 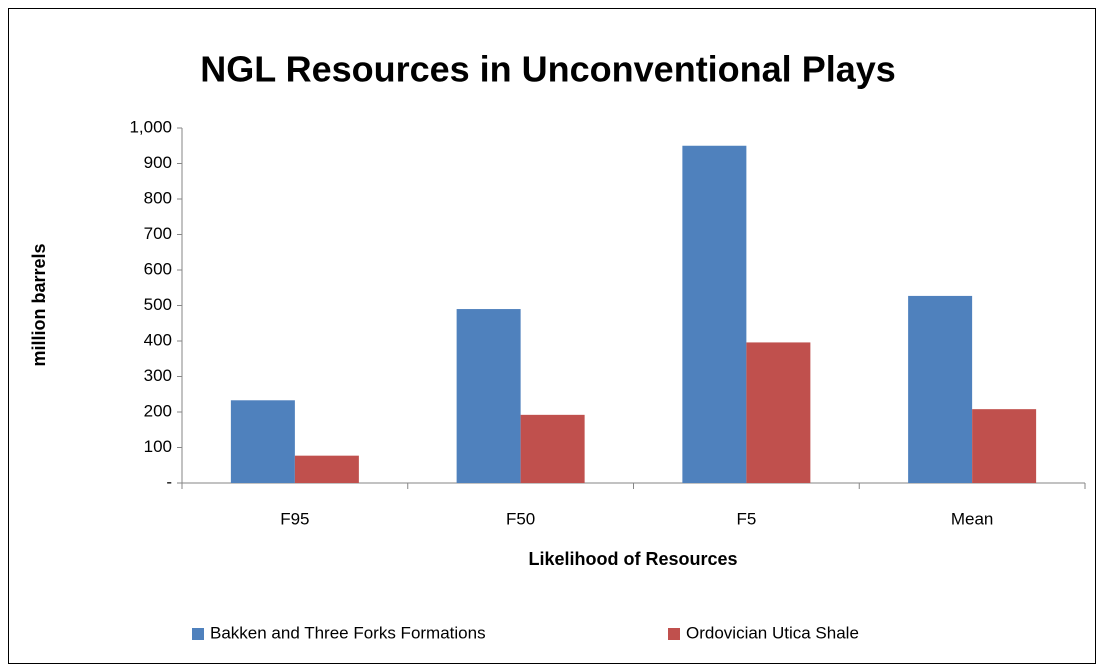 What do you see at coordinates (169, 481) in the screenshot?
I see `y-tick-label: -` at bounding box center [169, 481].